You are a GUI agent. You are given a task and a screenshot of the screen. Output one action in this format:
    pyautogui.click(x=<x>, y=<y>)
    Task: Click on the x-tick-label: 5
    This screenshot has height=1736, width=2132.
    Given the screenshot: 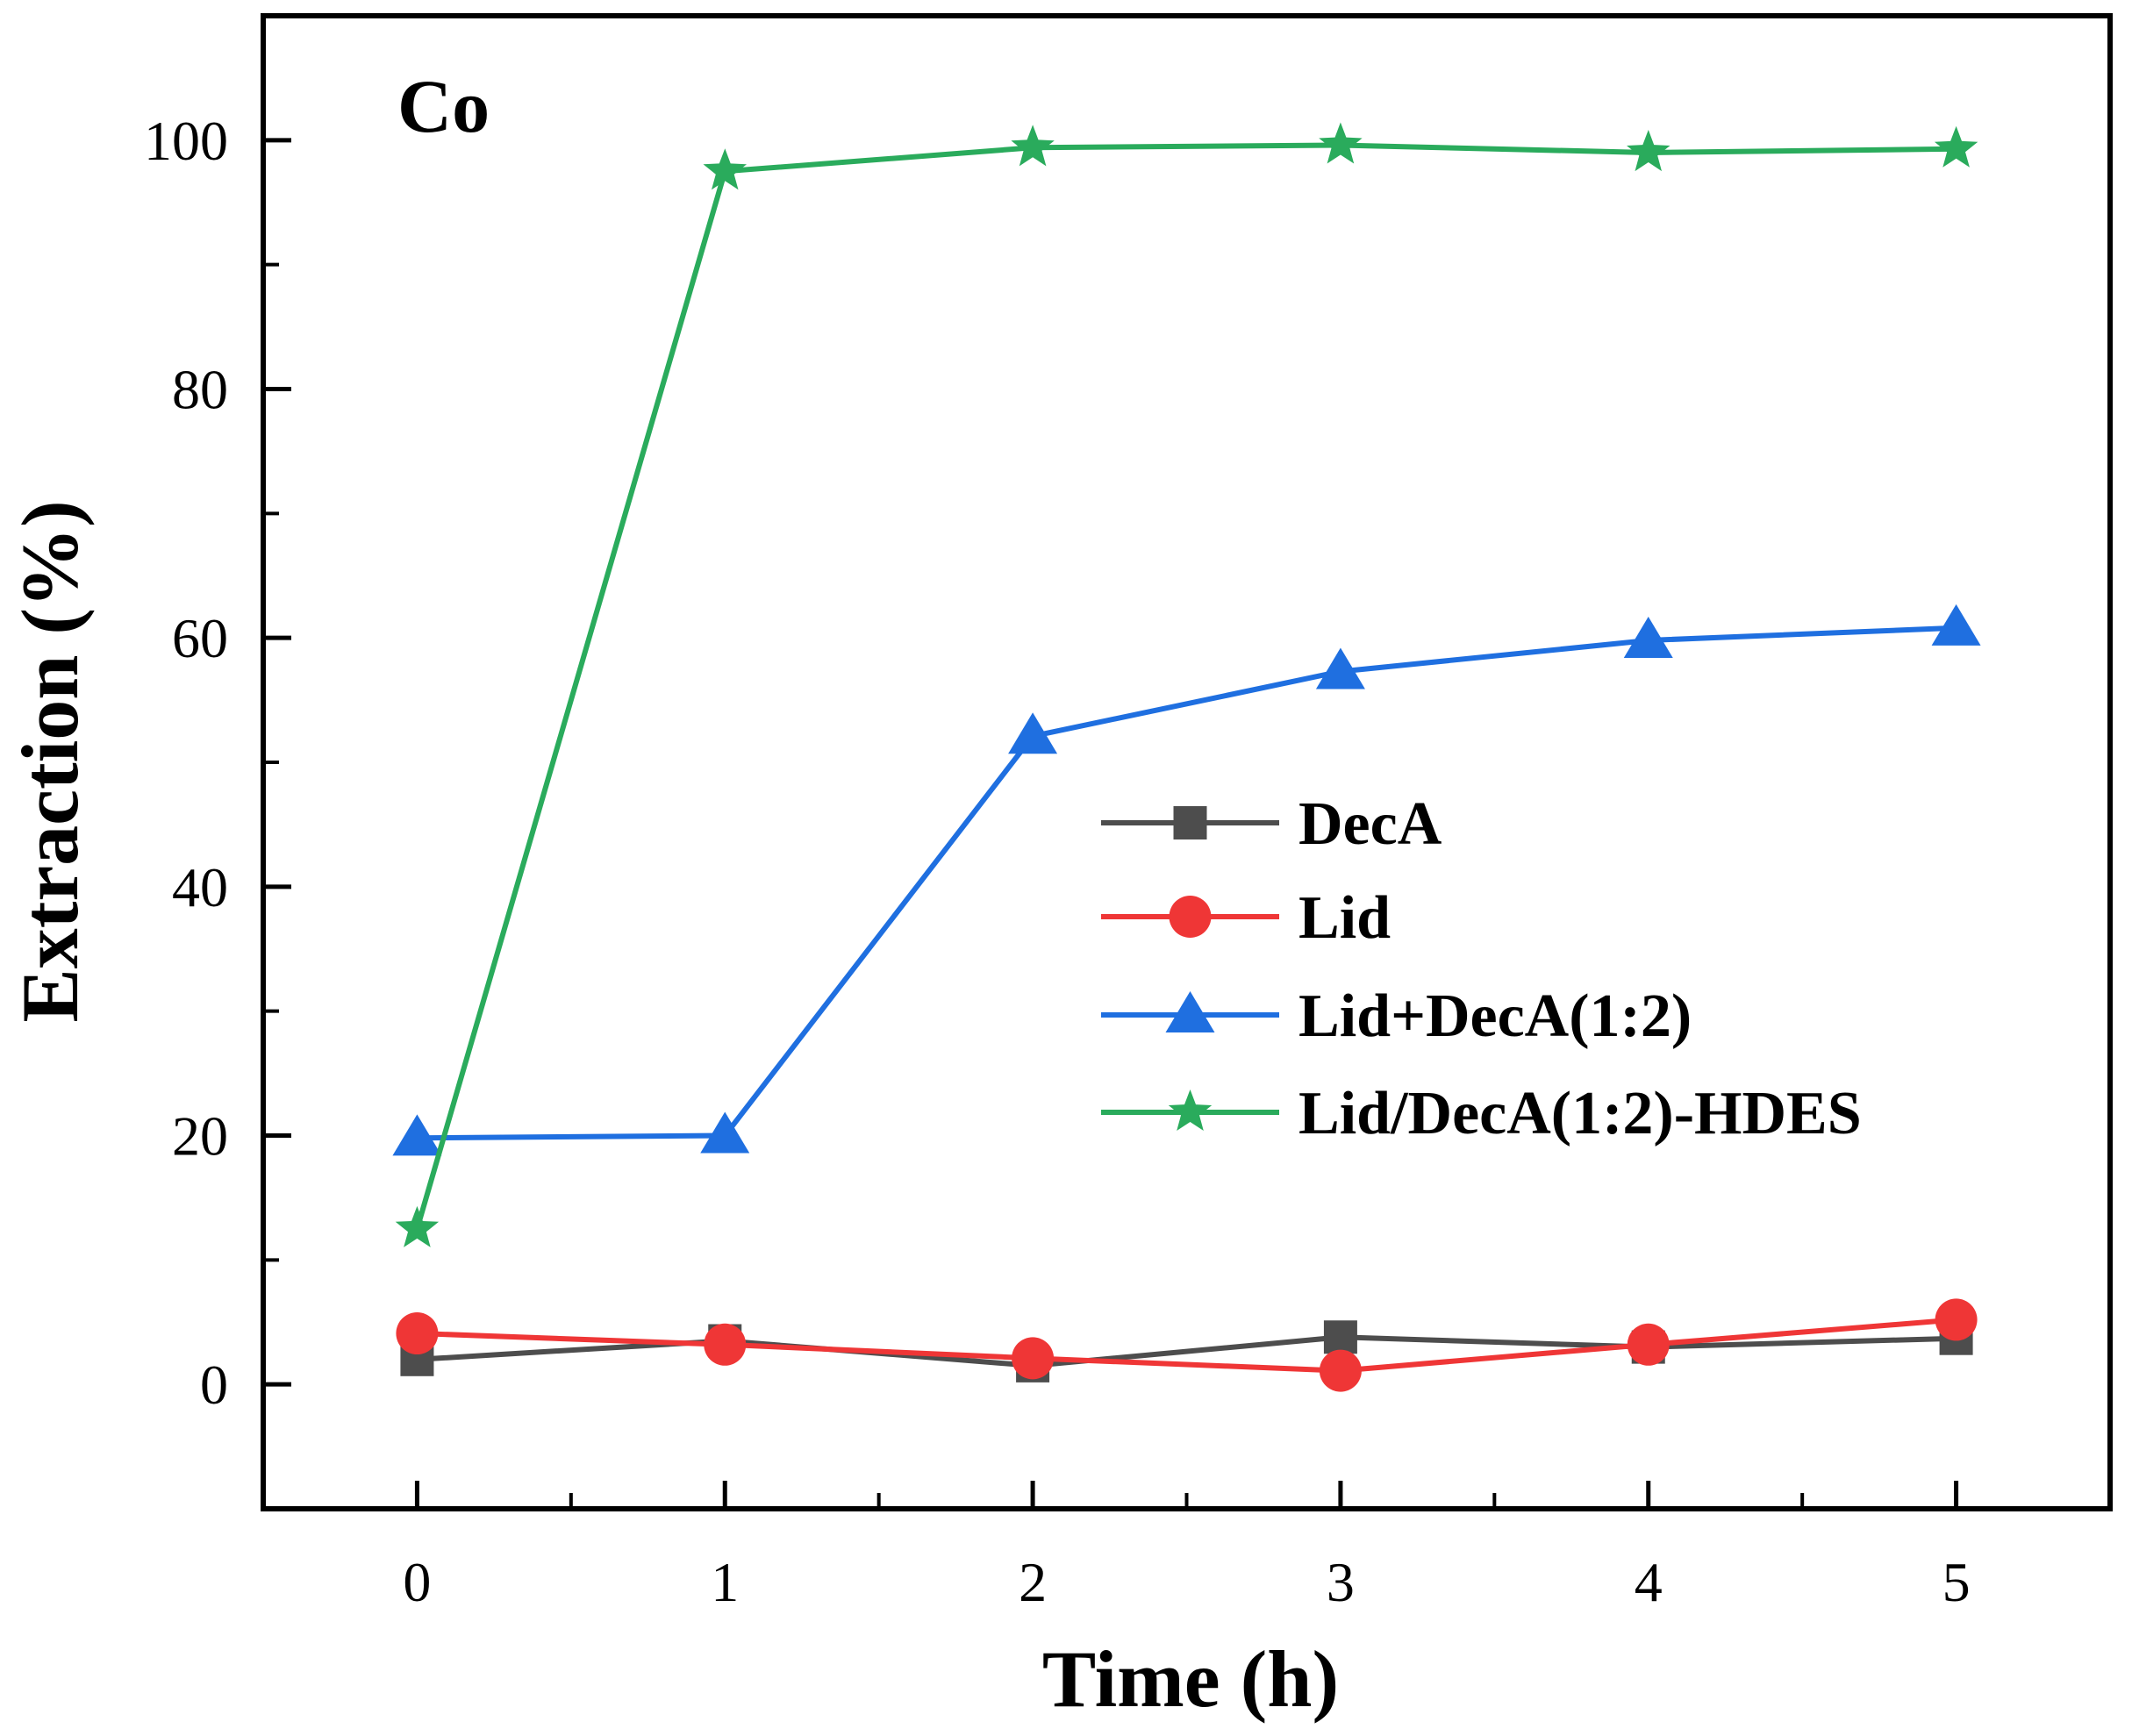 What is the action you would take?
    pyautogui.click(x=1957, y=1582)
    